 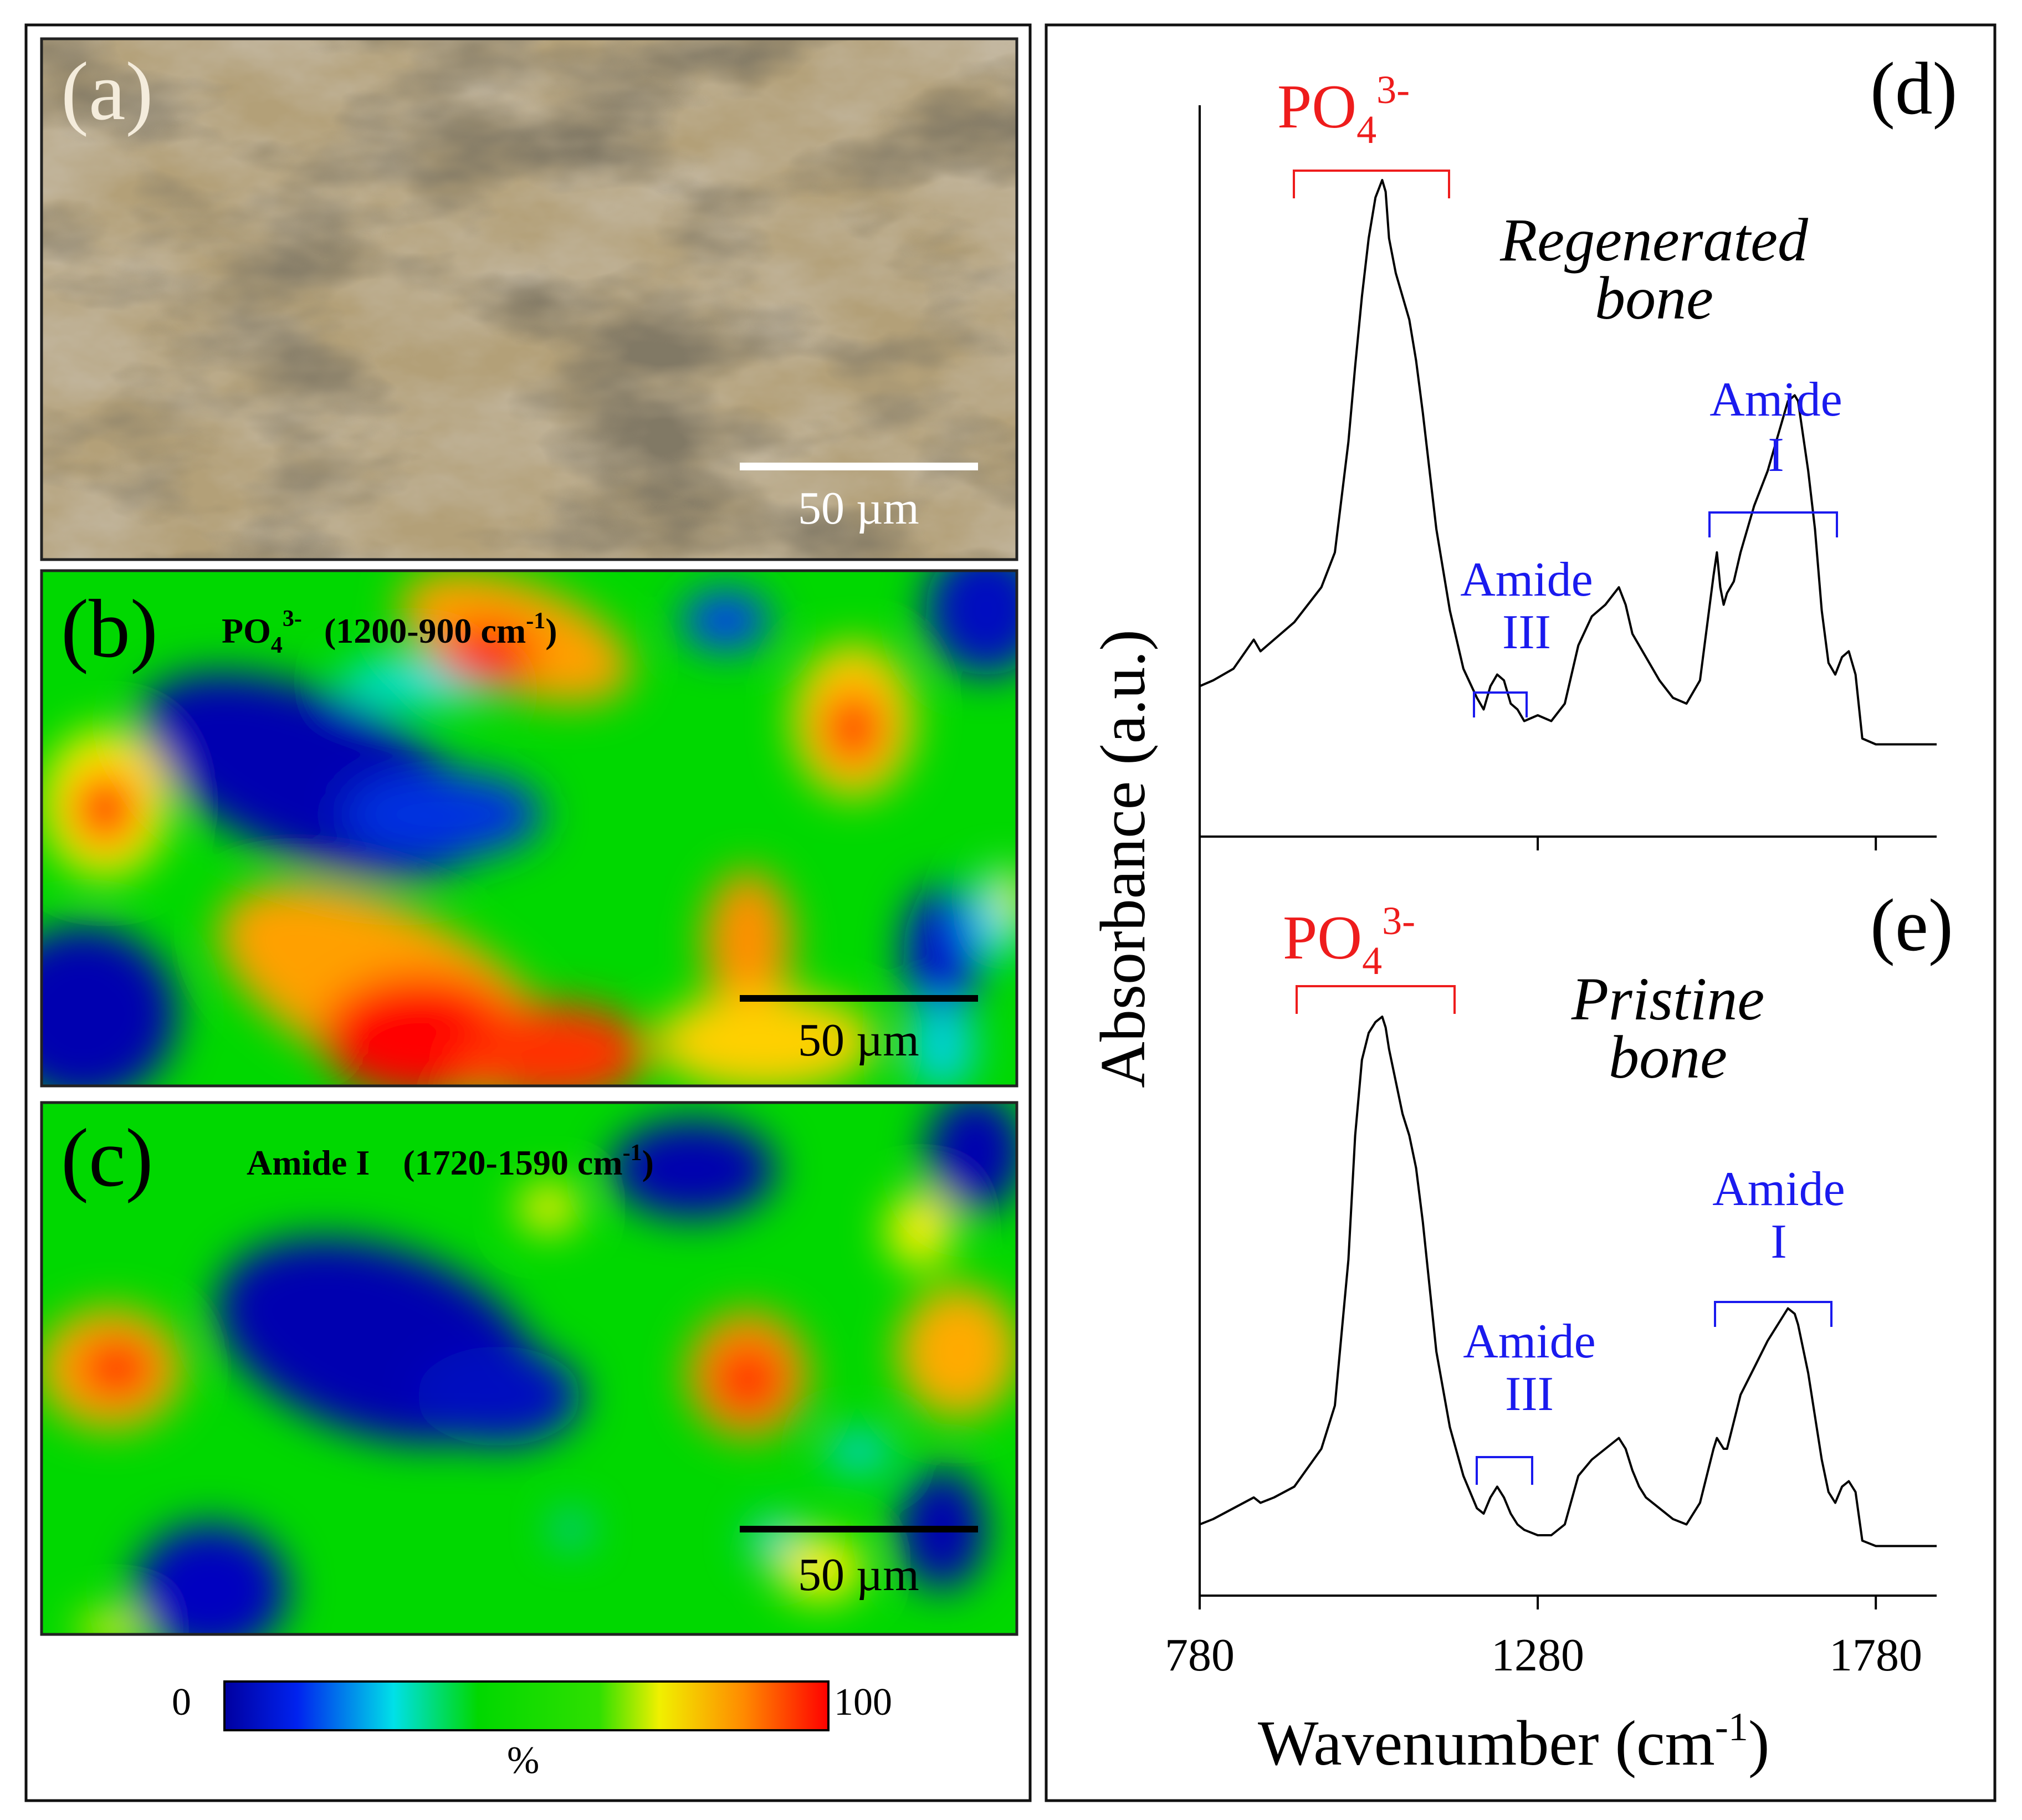 What do you see at coordinates (1913, 89) in the screenshot?
I see `panel-d-label: (d)` at bounding box center [1913, 89].